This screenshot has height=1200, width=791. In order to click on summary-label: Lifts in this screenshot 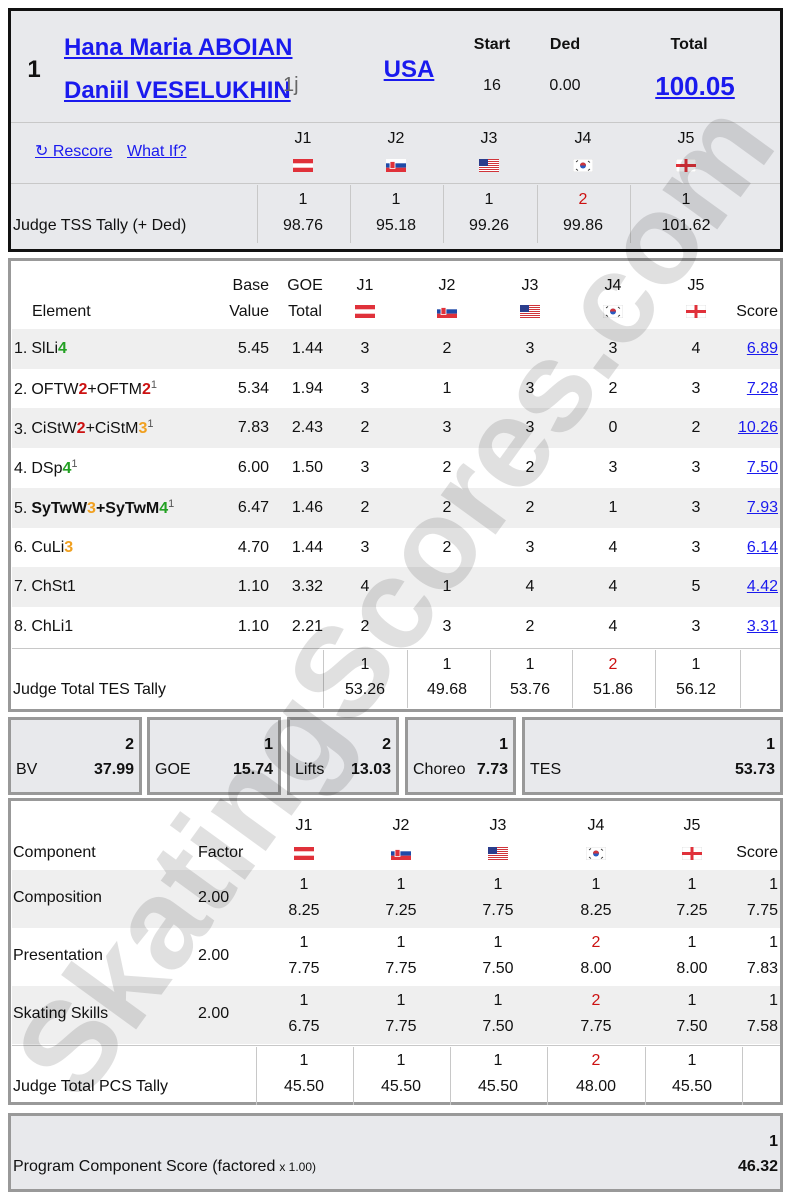, I will do `click(310, 769)`.